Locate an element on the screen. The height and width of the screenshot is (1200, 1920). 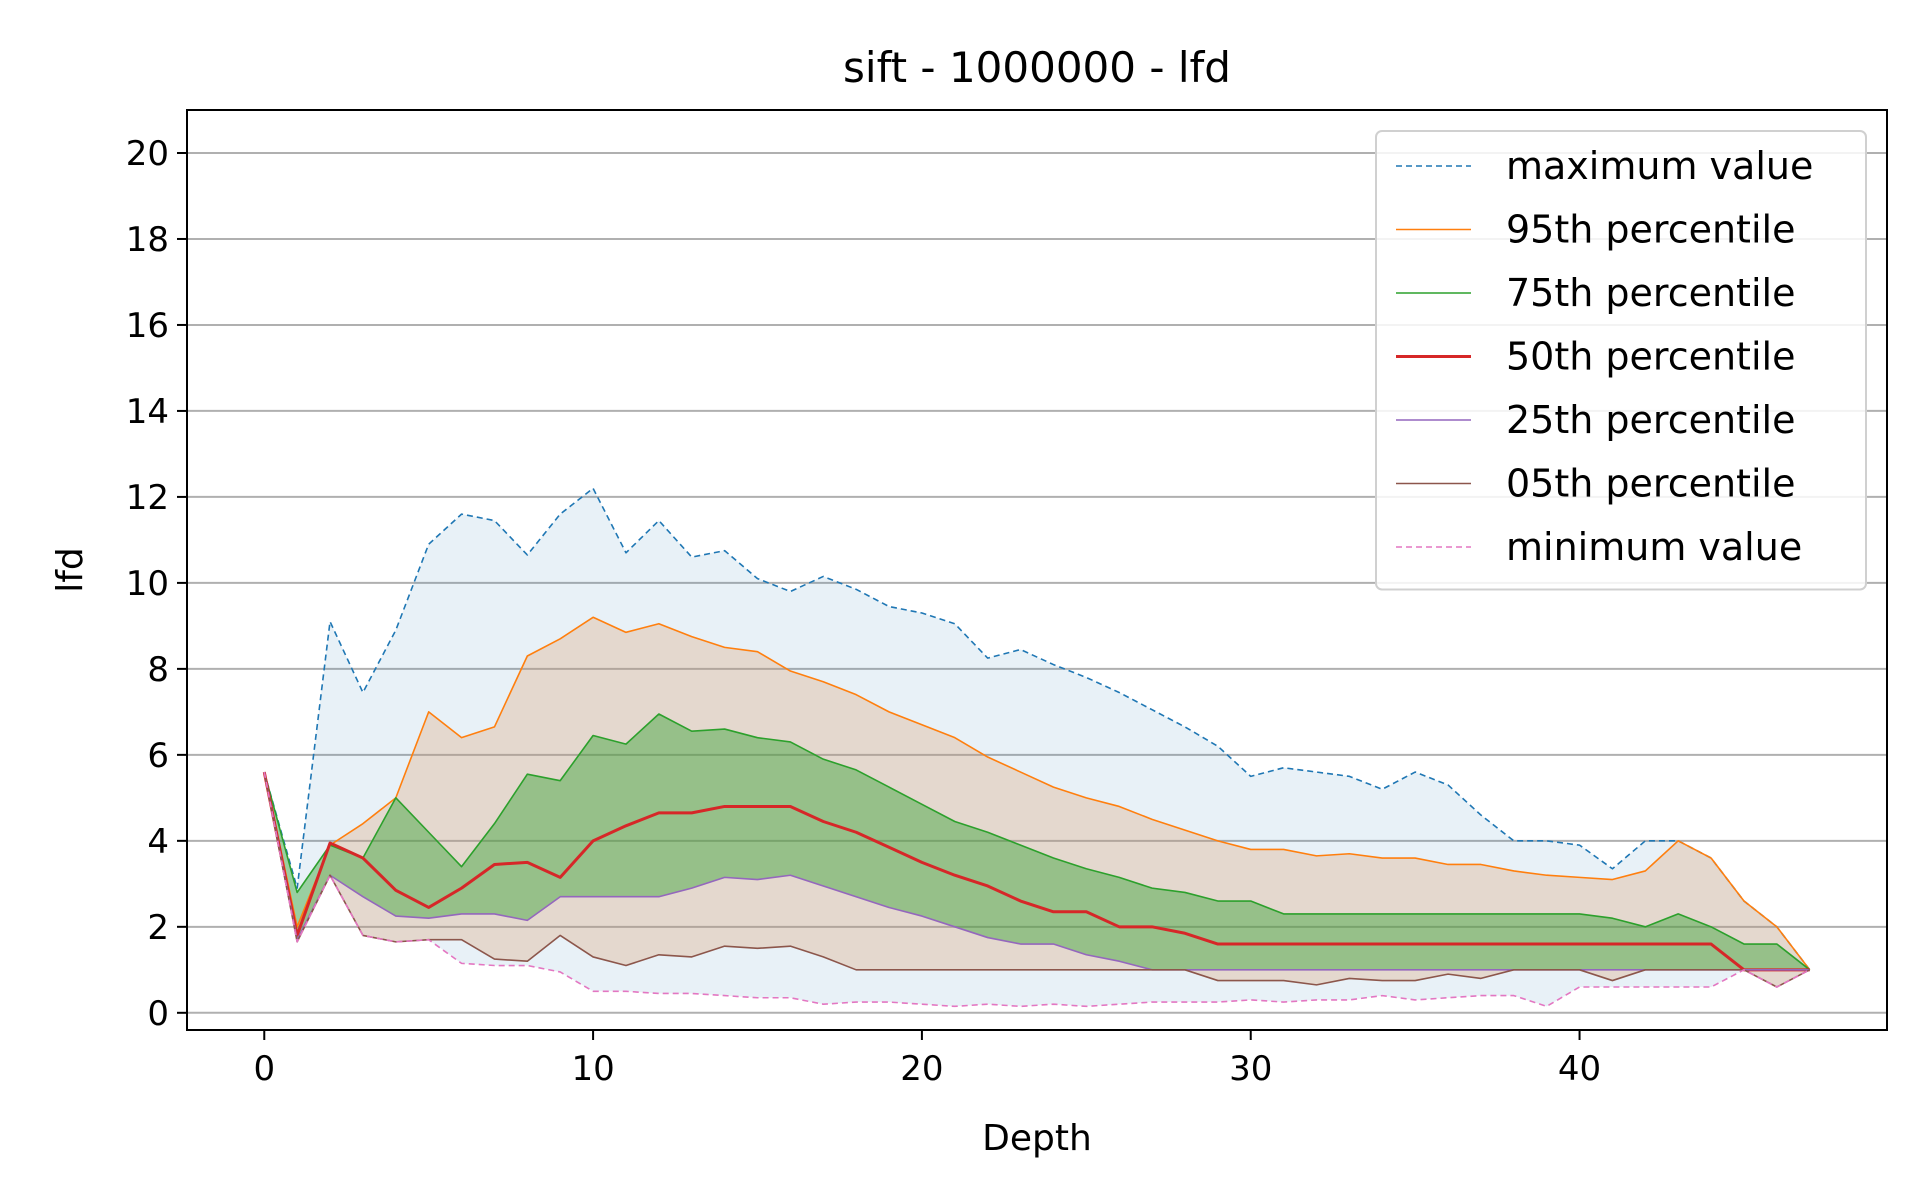
x-axis-ticks: 0 10 20 30 40 is located at coordinates (927, 1059).